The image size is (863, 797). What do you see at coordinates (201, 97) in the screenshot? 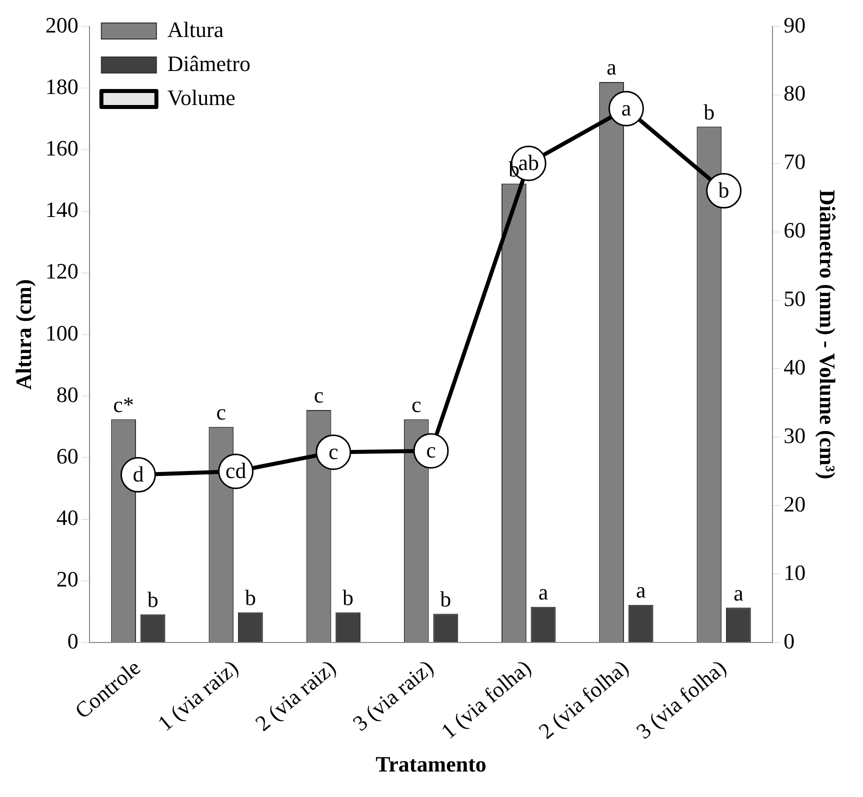
I see `legend-label: Volume` at bounding box center [201, 97].